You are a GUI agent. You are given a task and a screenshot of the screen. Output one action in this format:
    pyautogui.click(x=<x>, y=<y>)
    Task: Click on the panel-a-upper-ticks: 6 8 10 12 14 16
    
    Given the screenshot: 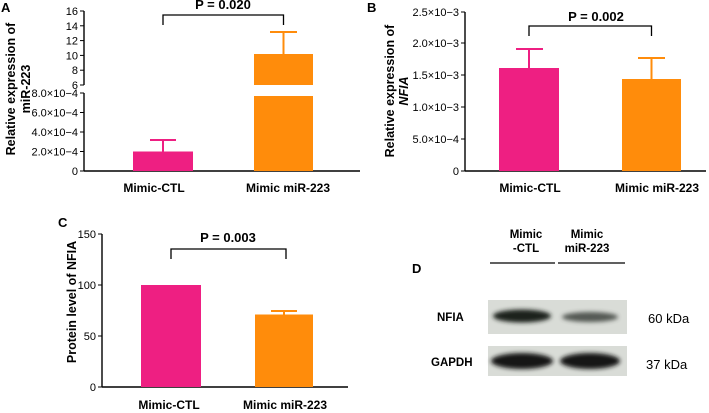 What is the action you would take?
    pyautogui.click(x=75, y=49)
    